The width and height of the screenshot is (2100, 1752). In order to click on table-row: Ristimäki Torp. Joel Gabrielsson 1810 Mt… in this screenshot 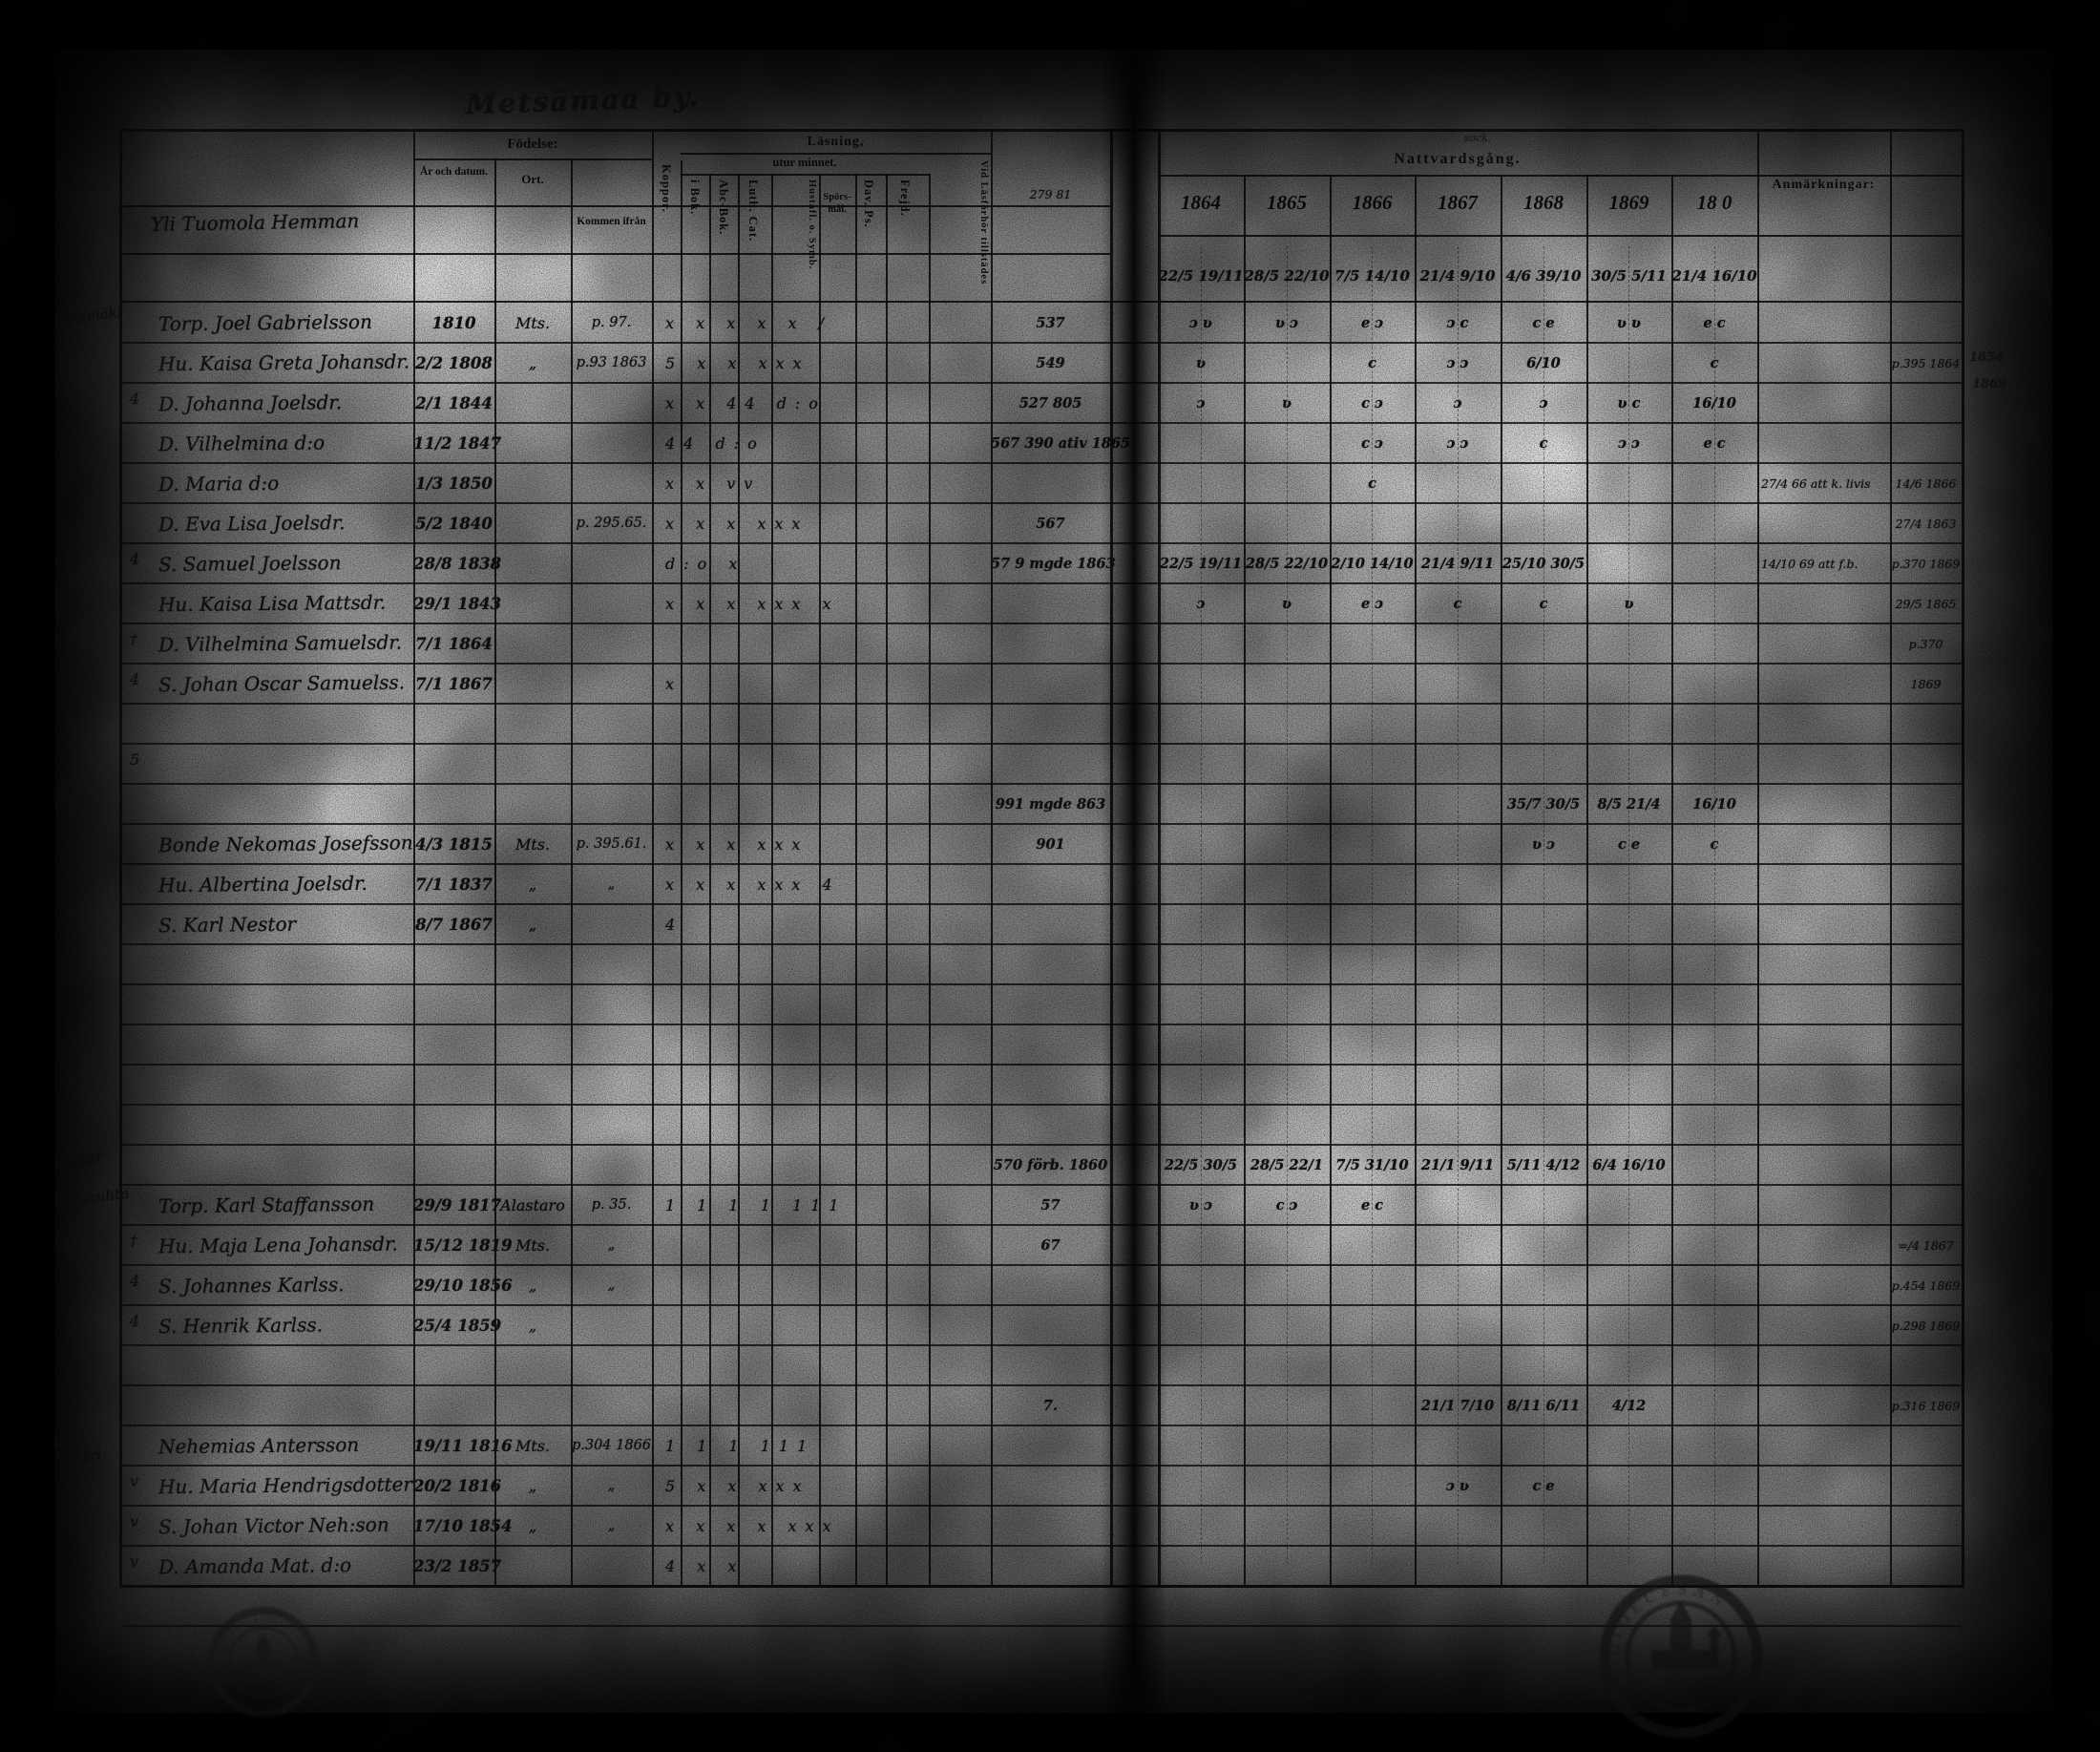, I will do `click(1007, 324)`.